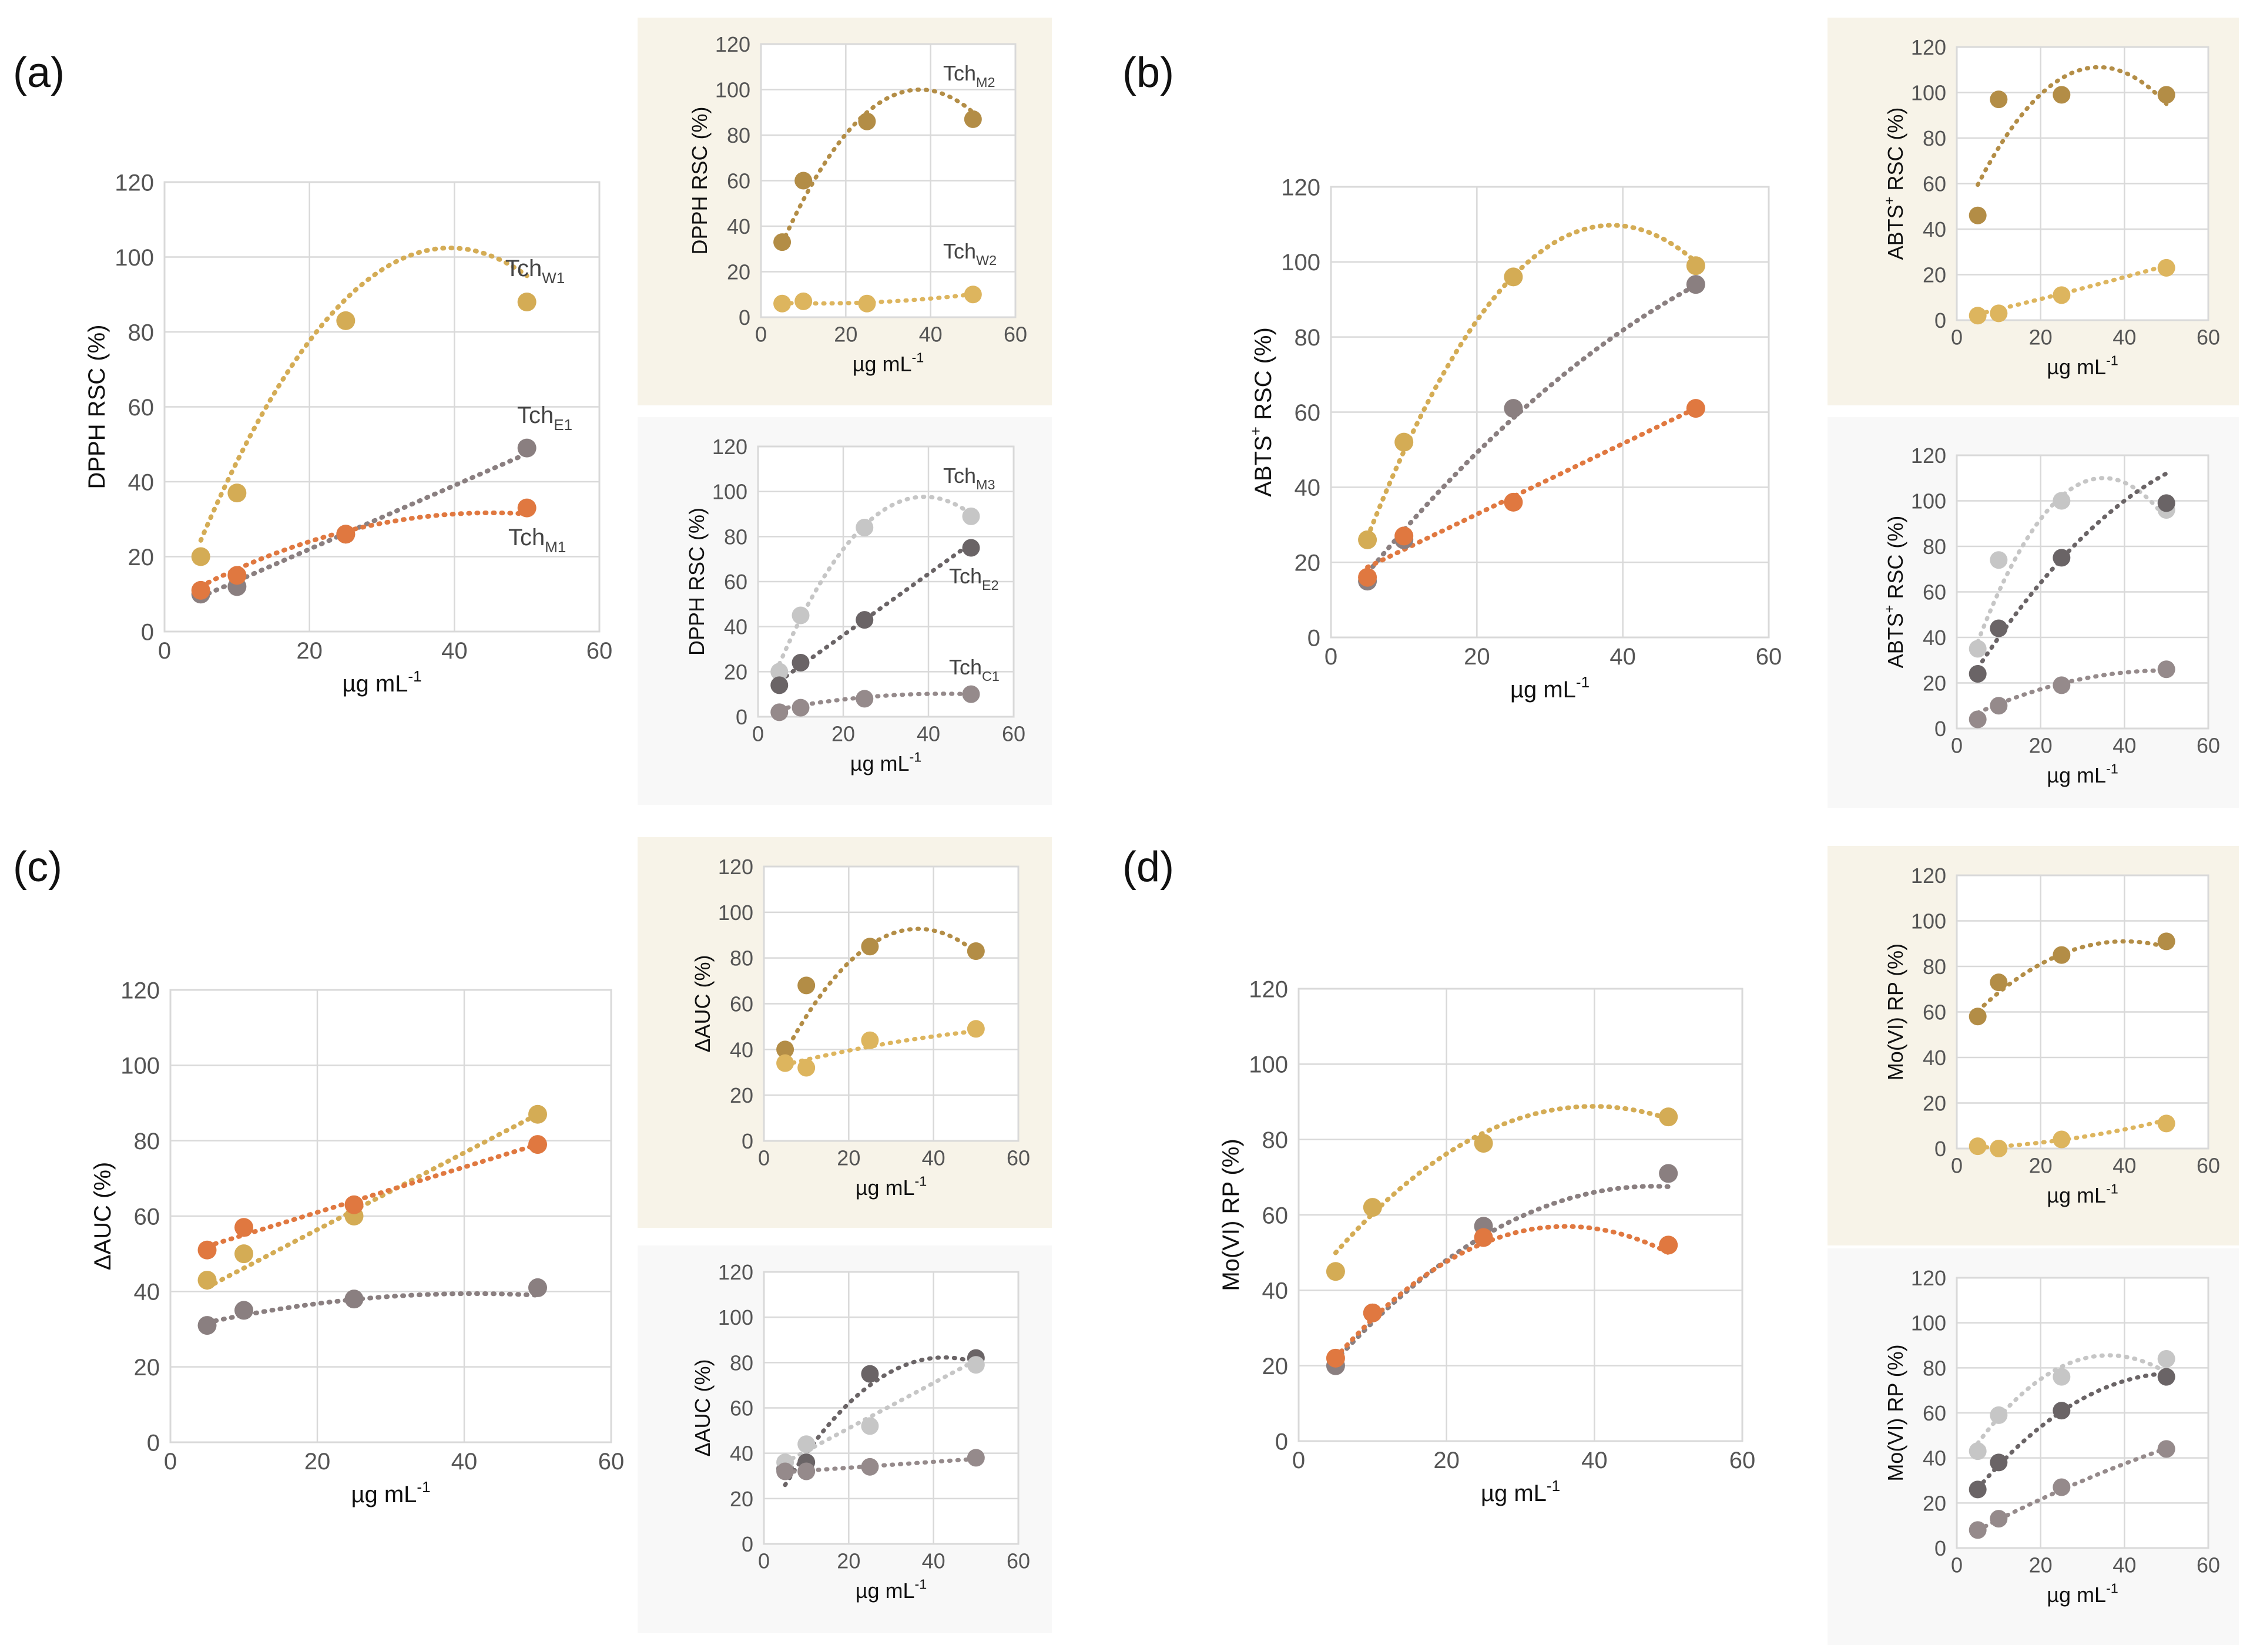 Image resolution: width=2260 pixels, height=1652 pixels. What do you see at coordinates (1532, 429) in the screenshot?
I see `trendline-E1` at bounding box center [1532, 429].